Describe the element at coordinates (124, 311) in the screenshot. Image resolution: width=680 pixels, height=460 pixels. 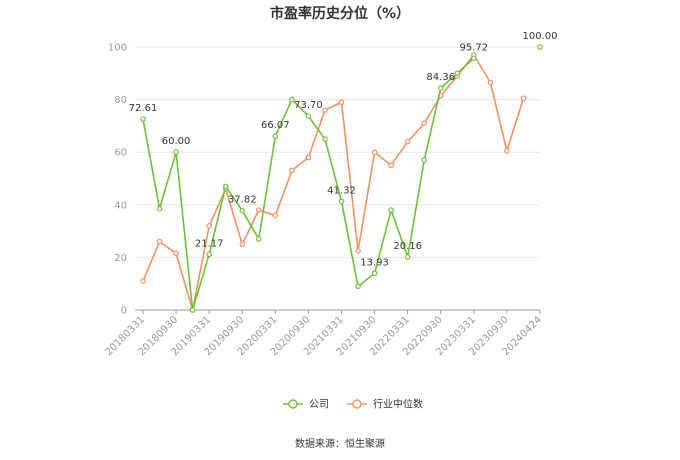
I see `y-tick-label: 0` at that location.